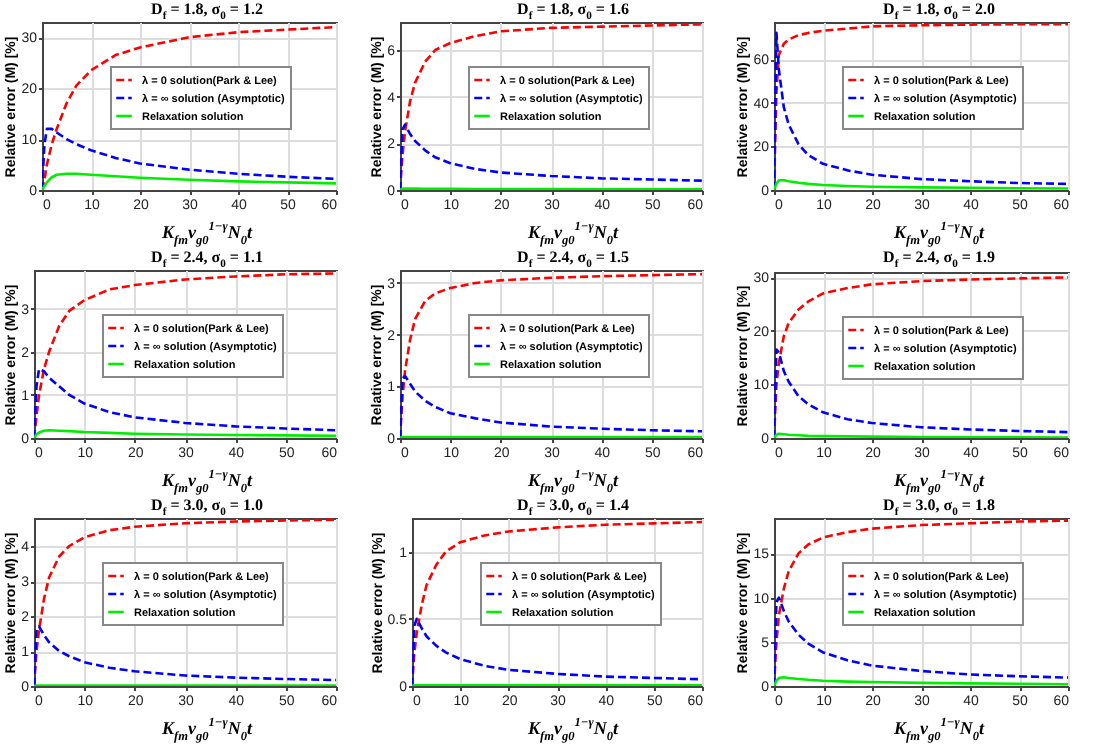 This screenshot has height=746, width=1100. I want to click on chart-title: D$_{f}$ = 3.0, σ$_{0}$ = 1.0, so click(206, 508).